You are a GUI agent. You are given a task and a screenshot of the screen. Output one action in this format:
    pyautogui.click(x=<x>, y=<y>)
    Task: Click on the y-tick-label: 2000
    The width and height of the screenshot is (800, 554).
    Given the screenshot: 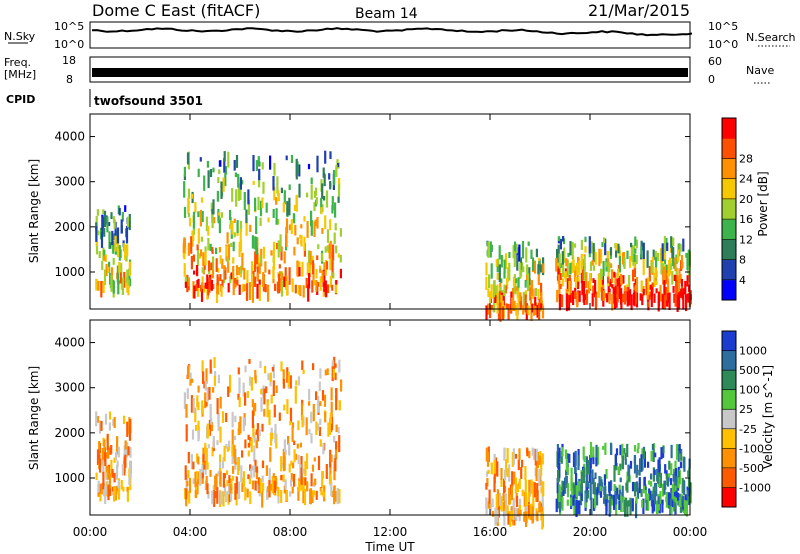 What is the action you would take?
    pyautogui.click(x=69, y=433)
    